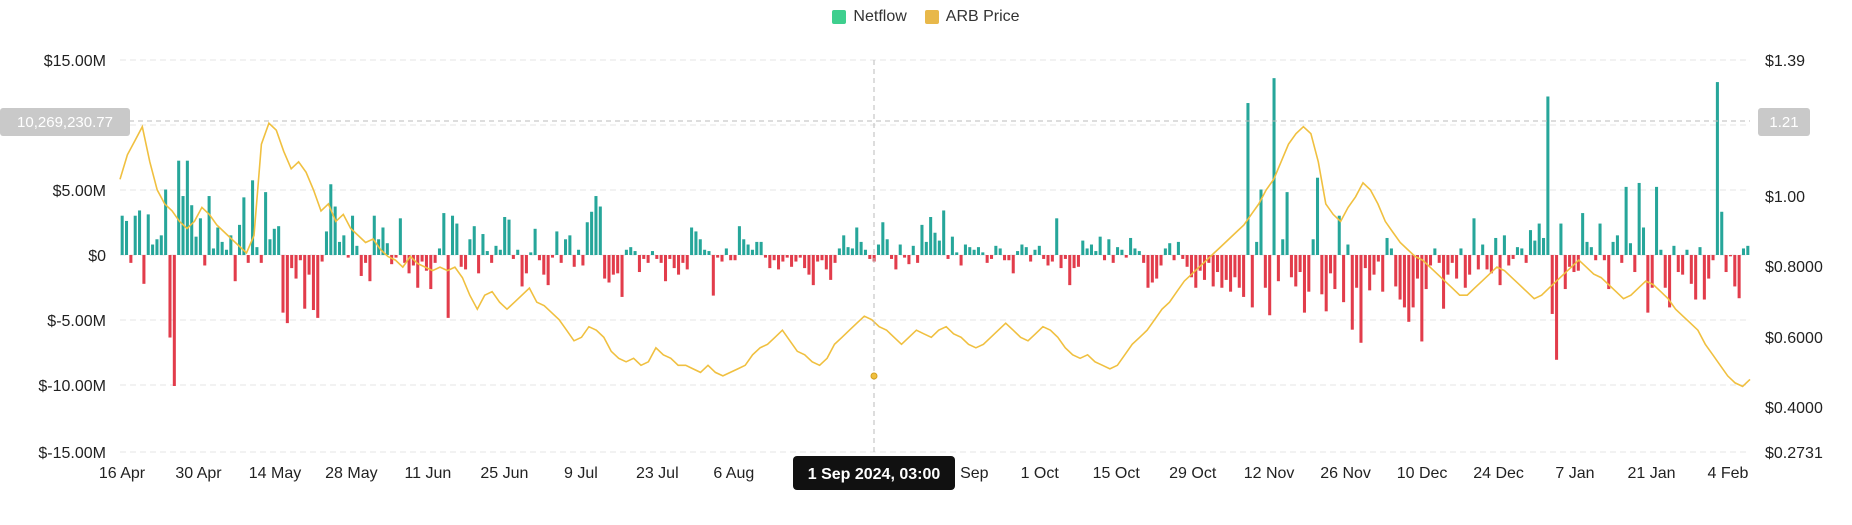 This screenshot has width=1852, height=525. Describe the element at coordinates (880, 16) in the screenshot. I see `legend-label-netflow: Netflow` at that location.